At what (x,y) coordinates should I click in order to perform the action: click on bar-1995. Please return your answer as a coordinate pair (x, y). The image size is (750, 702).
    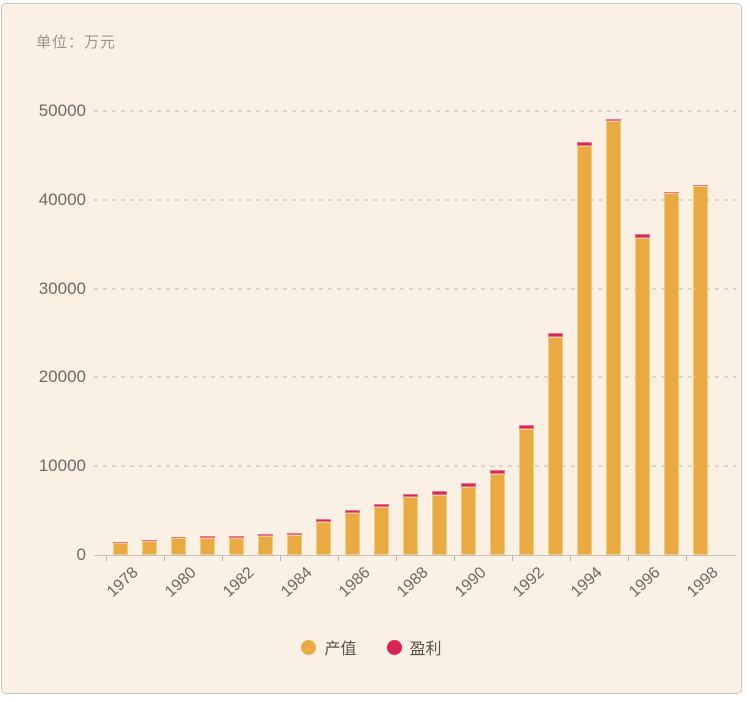
    Looking at the image, I should click on (613, 336).